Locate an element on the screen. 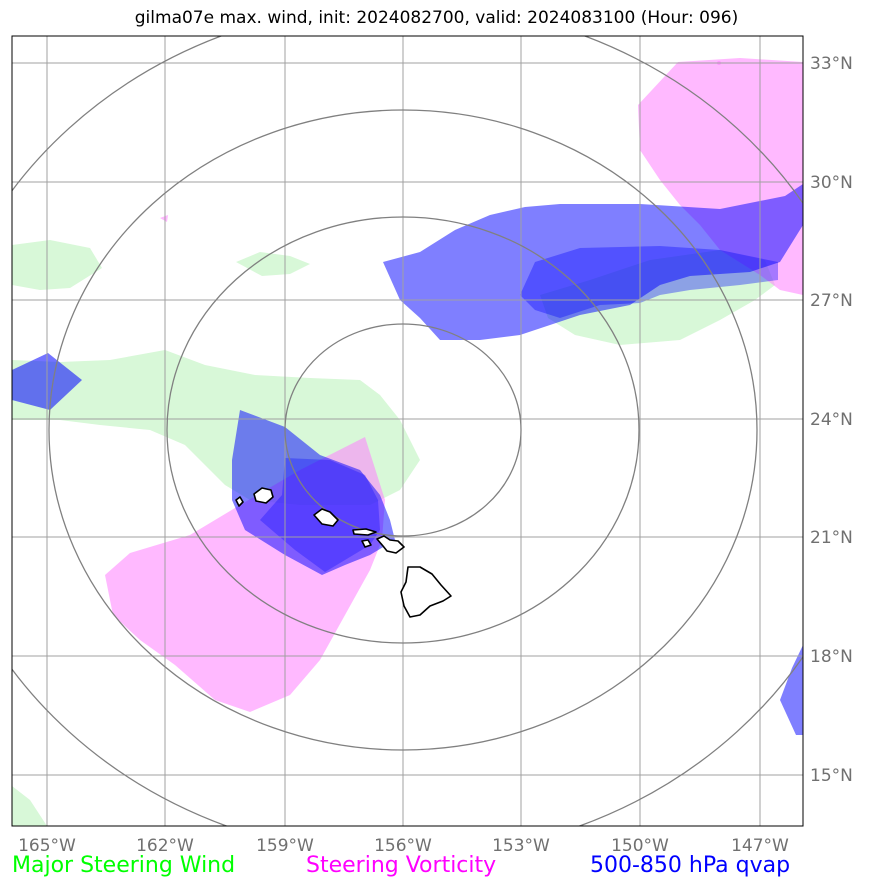 This screenshot has width=873, height=891. lat-tick-labels: 33°N 30°N 27°N 24°N 21°N 18°N 15°N is located at coordinates (831, 420).